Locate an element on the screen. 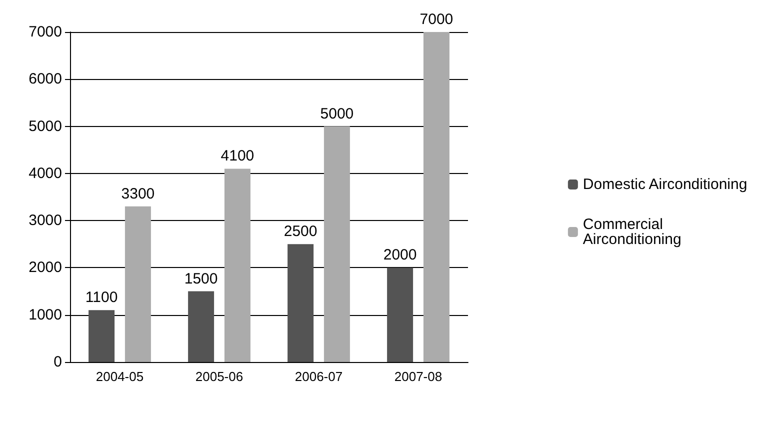  x-tick-label: 2004-05 is located at coordinates (120, 376).